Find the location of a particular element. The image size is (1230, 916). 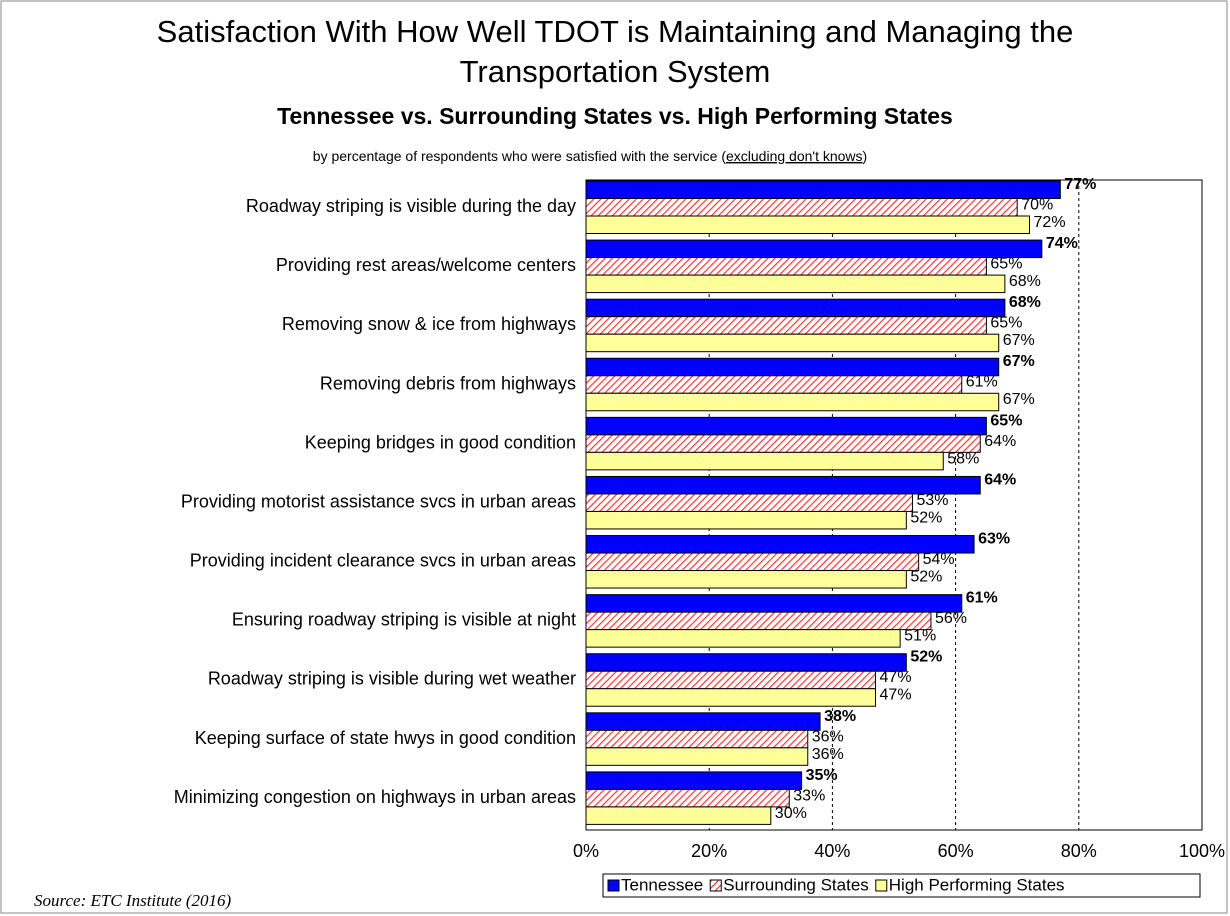

data-label: 72% is located at coordinates (1050, 222).